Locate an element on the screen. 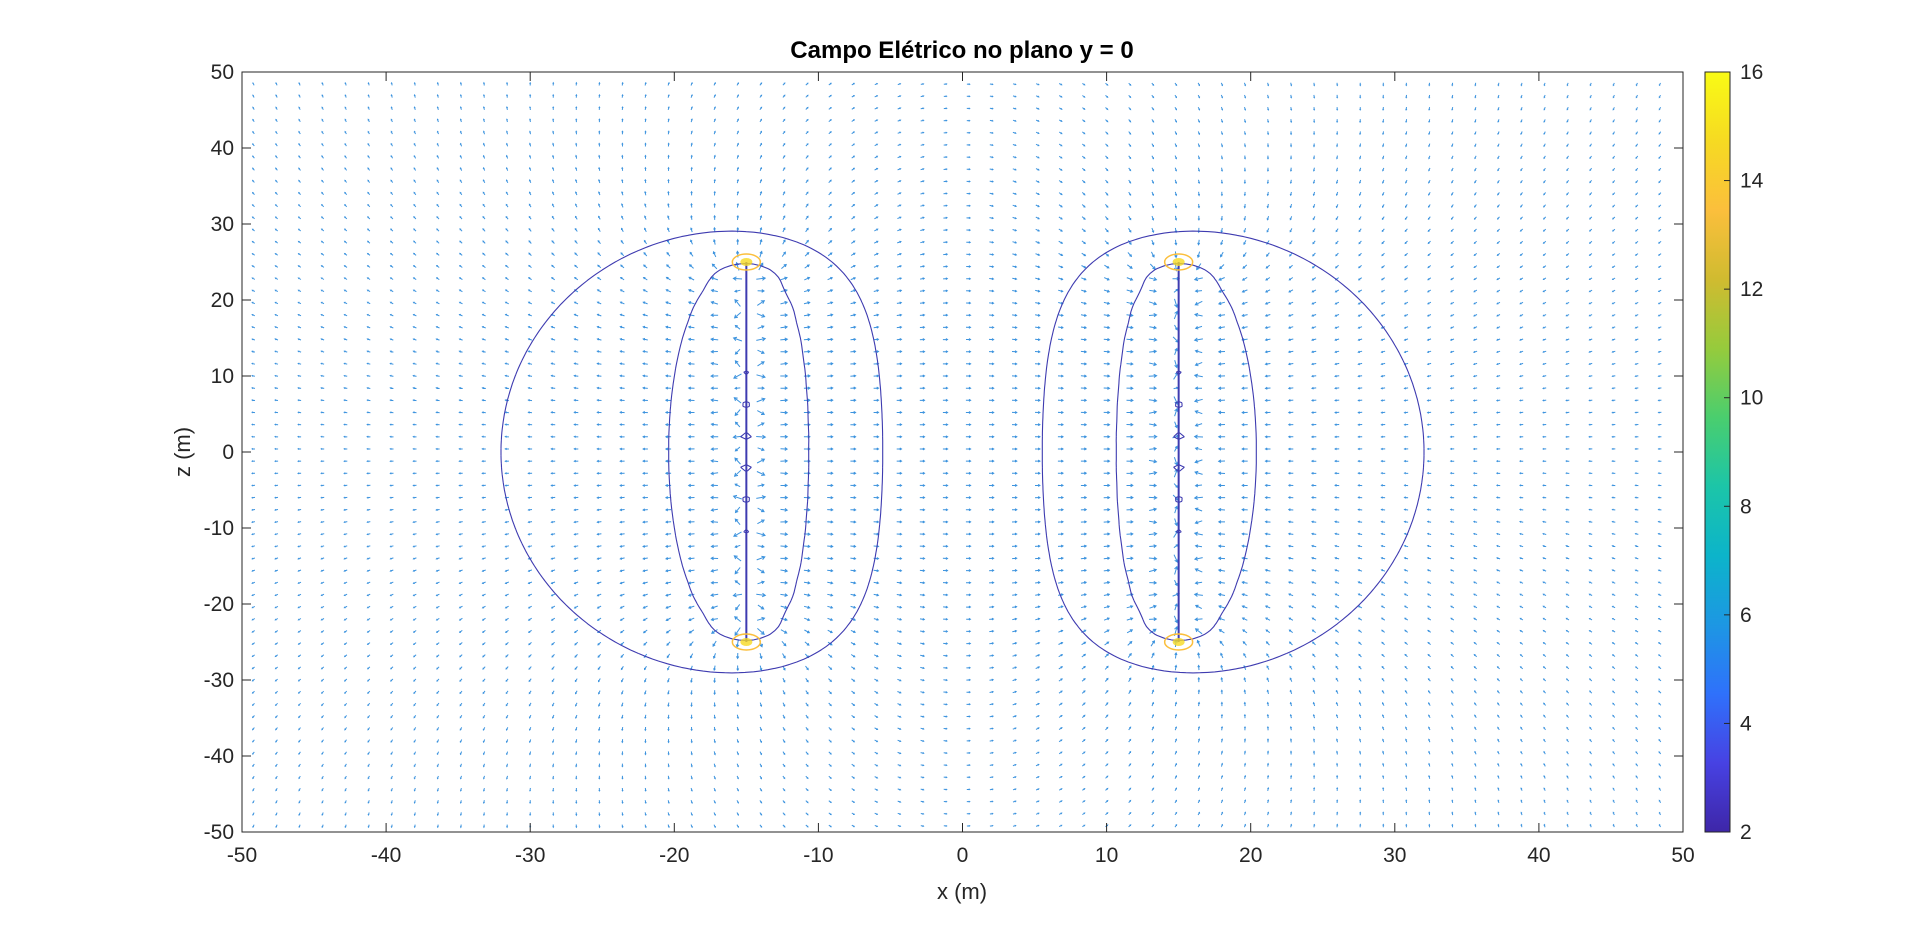 This screenshot has height=926, width=1920. x-tick-label: -40 is located at coordinates (386, 855).